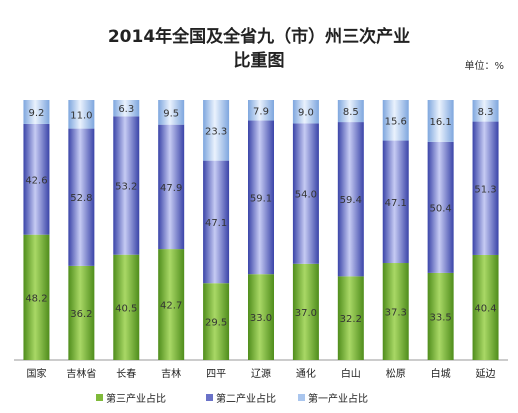 This screenshot has height=413, width=518. I want to click on x-tick-label: 白山, so click(351, 373).